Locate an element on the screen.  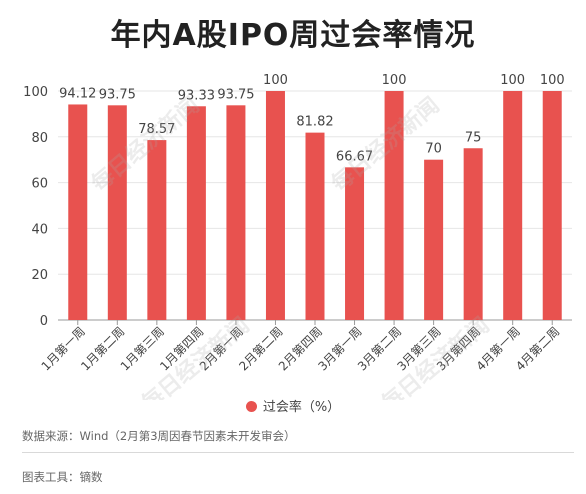
x-tick-label: 4月第二周 is located at coordinates (537, 348).